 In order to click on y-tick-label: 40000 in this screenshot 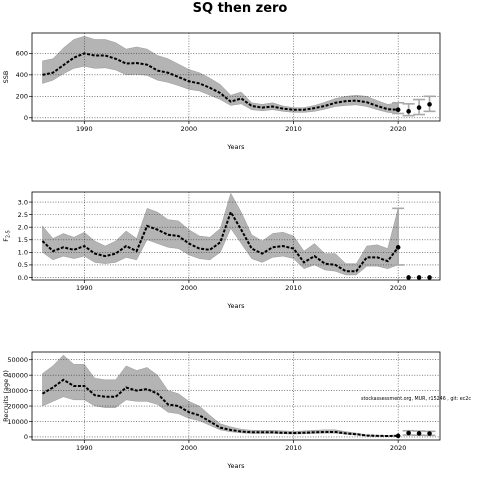, I will do `click(17, 375)`.